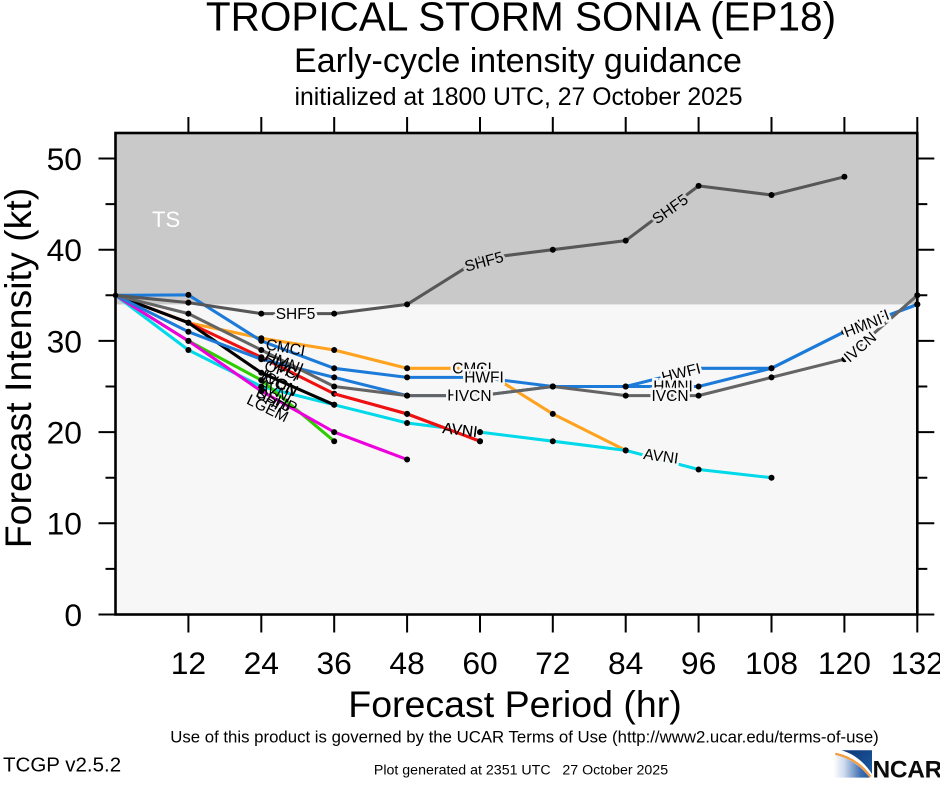 This screenshot has width=940, height=785. Describe the element at coordinates (625, 663) in the screenshot. I see `svg-text: 84` at that location.